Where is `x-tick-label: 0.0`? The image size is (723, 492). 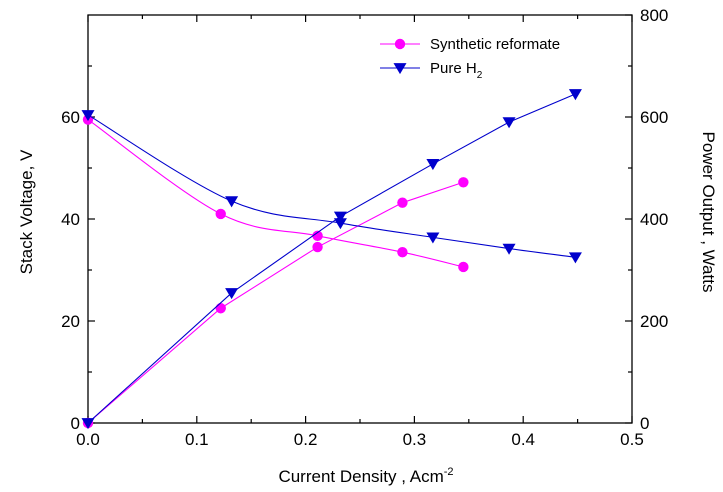 x-tick-label: 0.0 is located at coordinates (88, 439).